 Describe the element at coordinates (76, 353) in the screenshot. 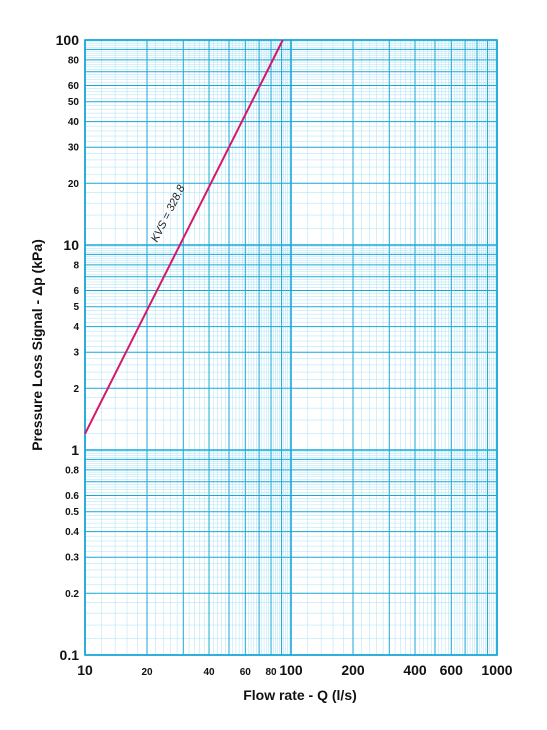

I see `y-tick-label: 3` at that location.